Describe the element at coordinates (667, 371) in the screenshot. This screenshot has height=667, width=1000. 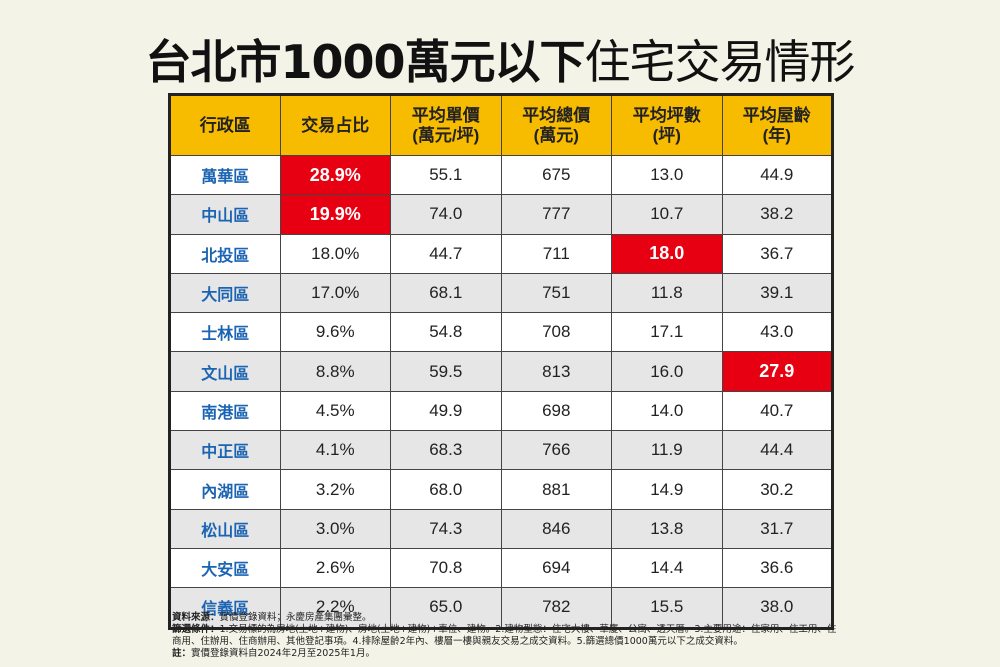
I see `value-cell: 16.0` at that location.